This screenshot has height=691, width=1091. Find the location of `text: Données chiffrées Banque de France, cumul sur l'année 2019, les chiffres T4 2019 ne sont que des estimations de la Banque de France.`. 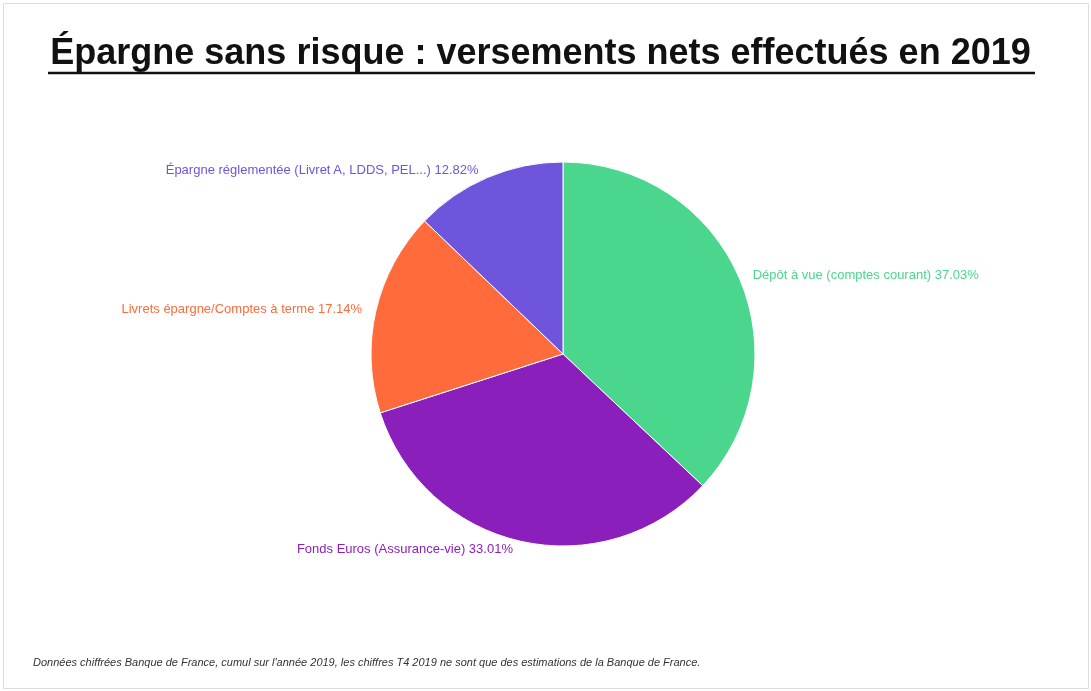

text: Données chiffrées Banque de France, cumul sur l'année 2019, les chiffres T4 2019 ne sont que des estimations de la Banque de France. is located at coordinates (367, 662).